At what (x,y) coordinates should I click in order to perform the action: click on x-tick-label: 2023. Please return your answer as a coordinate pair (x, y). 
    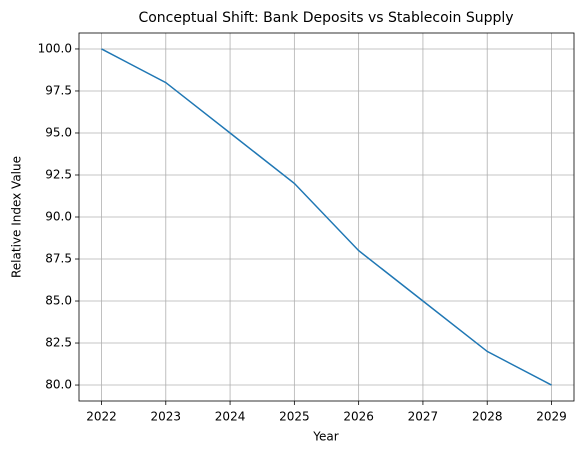
    Looking at the image, I should click on (166, 417).